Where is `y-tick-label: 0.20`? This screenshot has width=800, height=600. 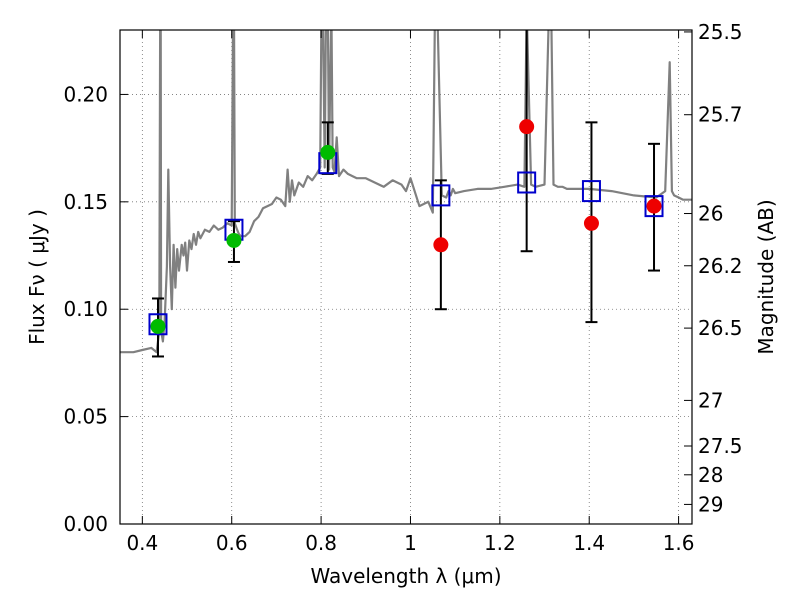 y-tick-label: 0.20 is located at coordinates (85, 94).